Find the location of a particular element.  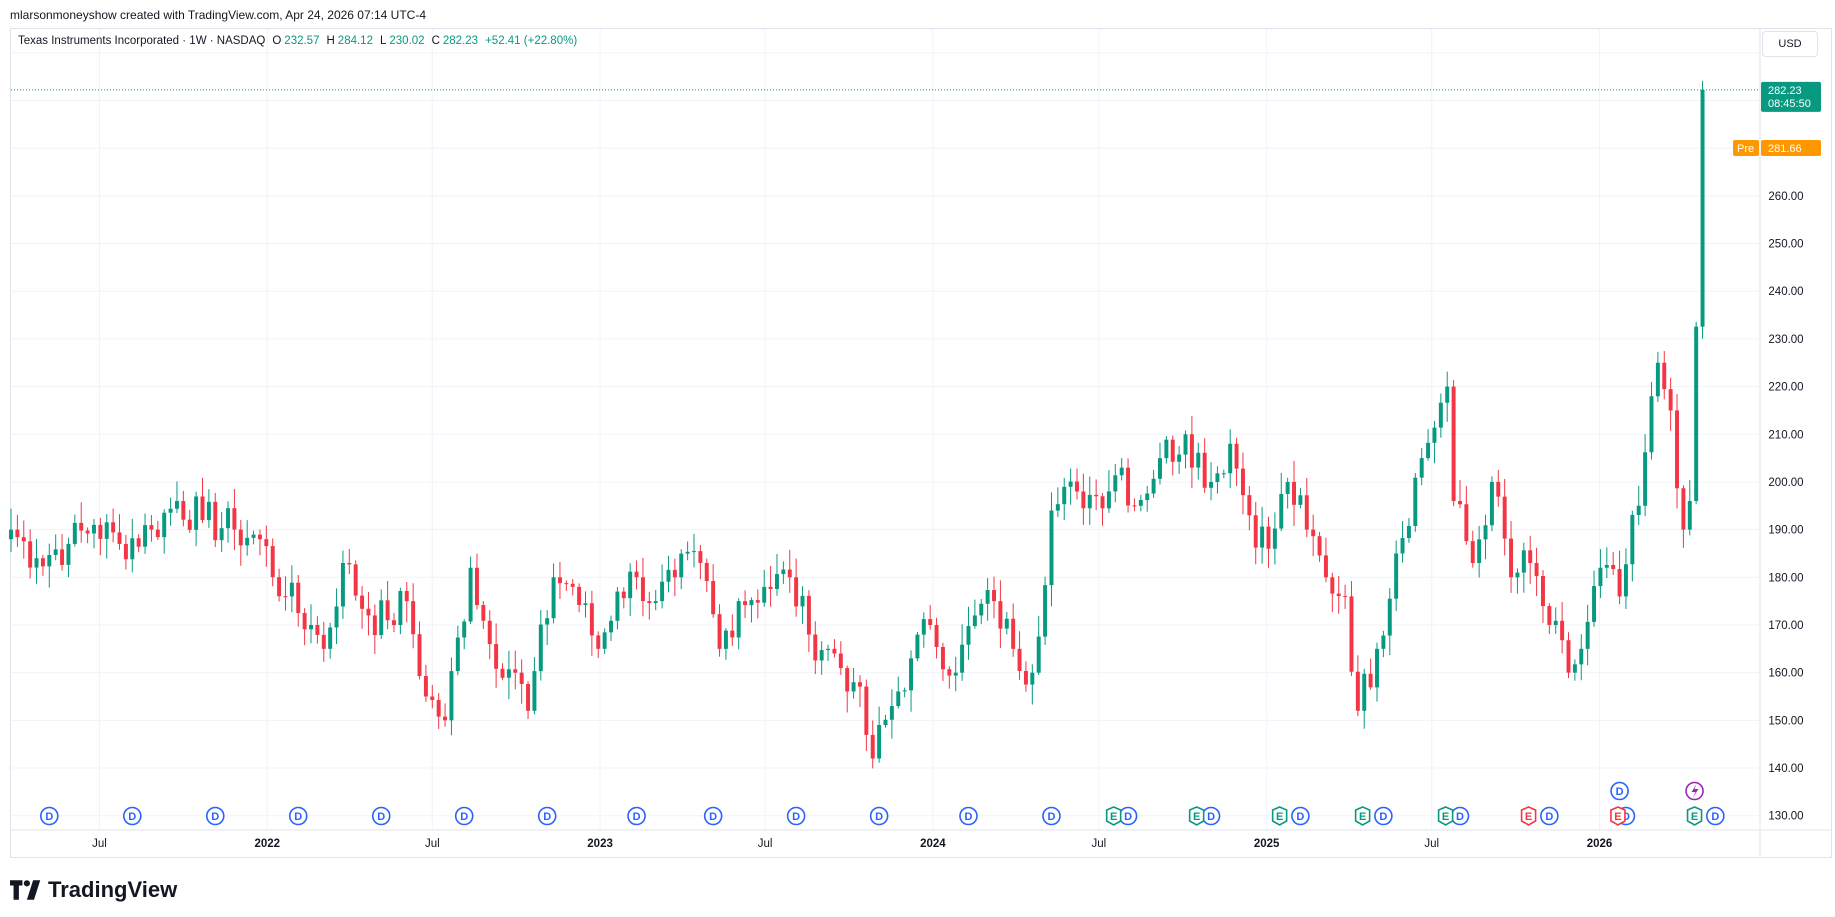

pre-market-price-tag is located at coordinates (1791, 148).